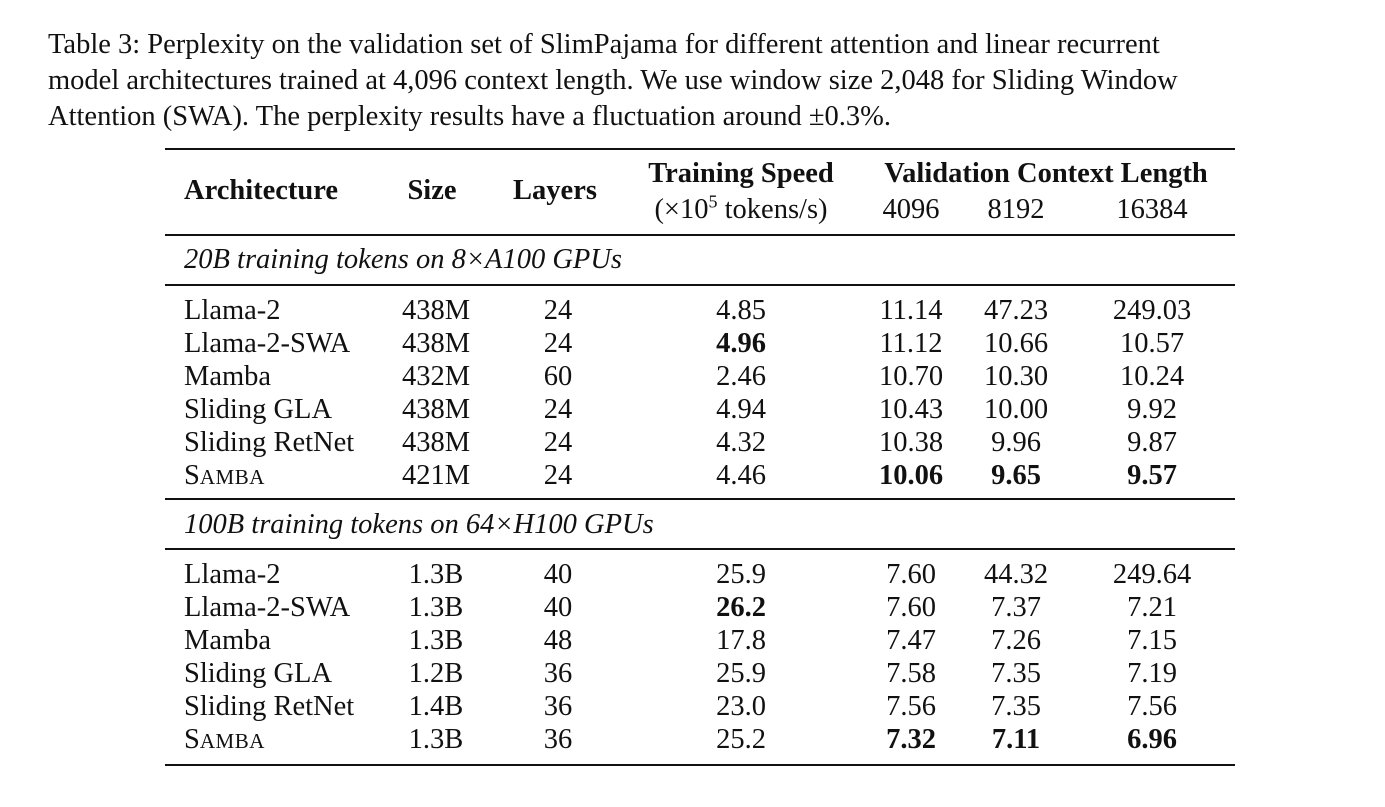  I want to click on cell-speed: 4.85, so click(741, 310).